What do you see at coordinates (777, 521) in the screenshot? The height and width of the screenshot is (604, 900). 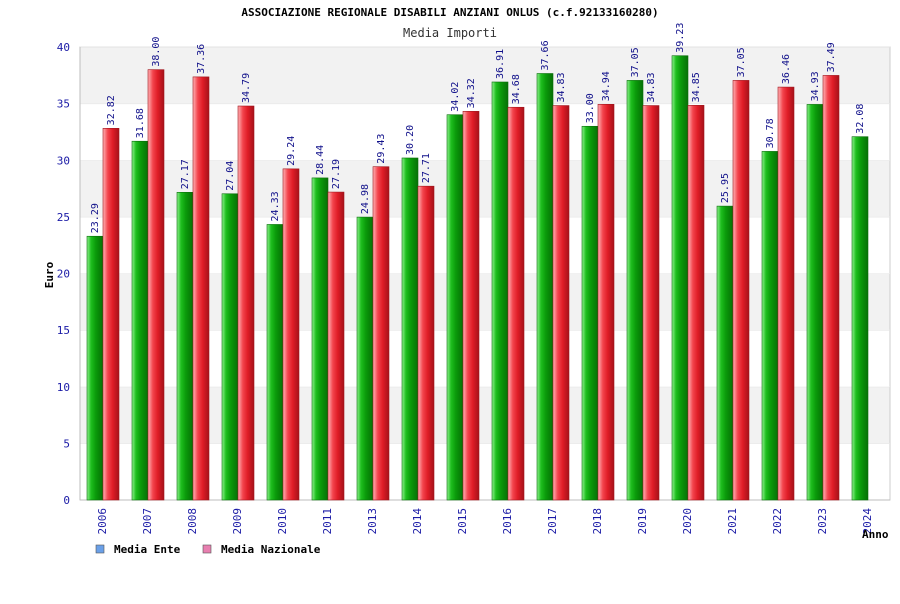 I see `x-tick-label: 2022` at bounding box center [777, 521].